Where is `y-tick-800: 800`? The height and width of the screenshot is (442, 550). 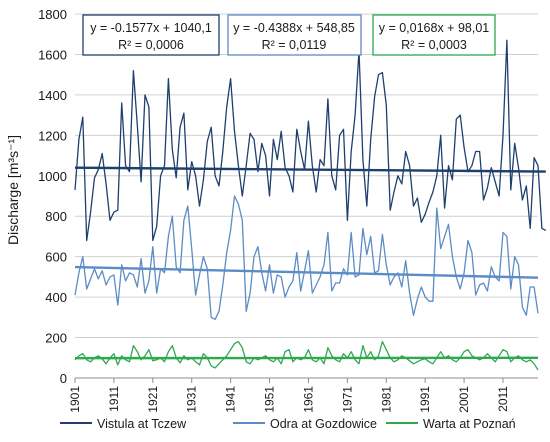 y-tick-800: 800 is located at coordinates (56, 216).